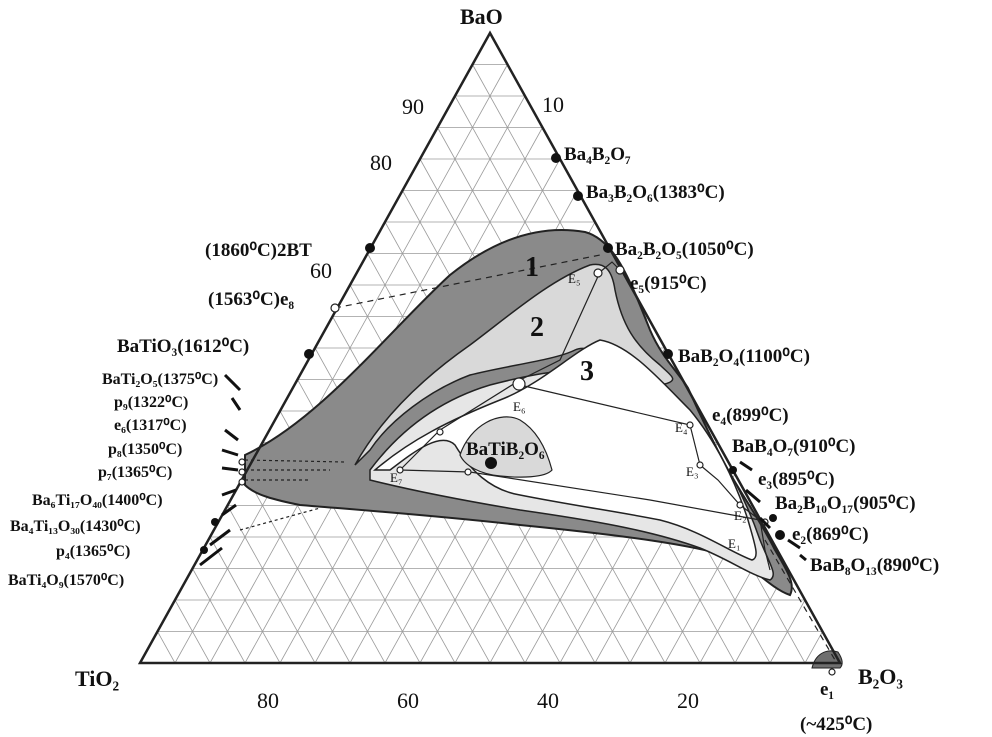 This screenshot has height=737, width=992. I want to click on label-2bt: (1860⁰C)2BT, so click(258, 250).